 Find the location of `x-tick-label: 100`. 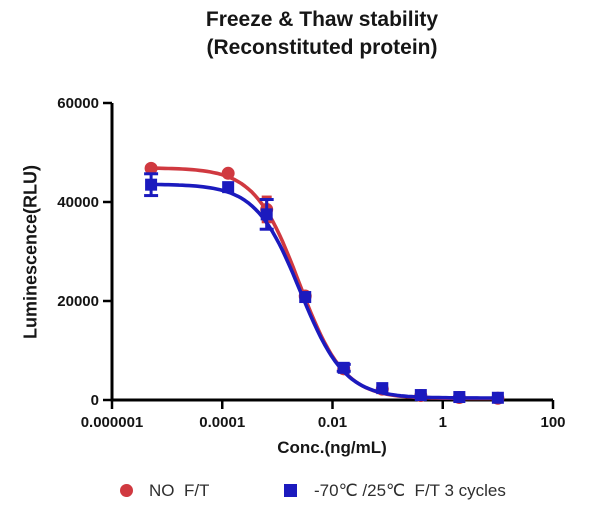

x-tick-label: 100 is located at coordinates (552, 422).